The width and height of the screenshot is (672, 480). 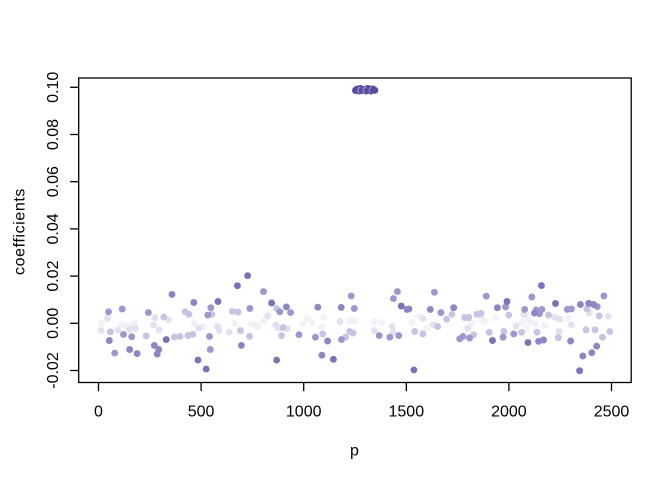 I want to click on svg-text: coefficients, so click(x=20, y=231).